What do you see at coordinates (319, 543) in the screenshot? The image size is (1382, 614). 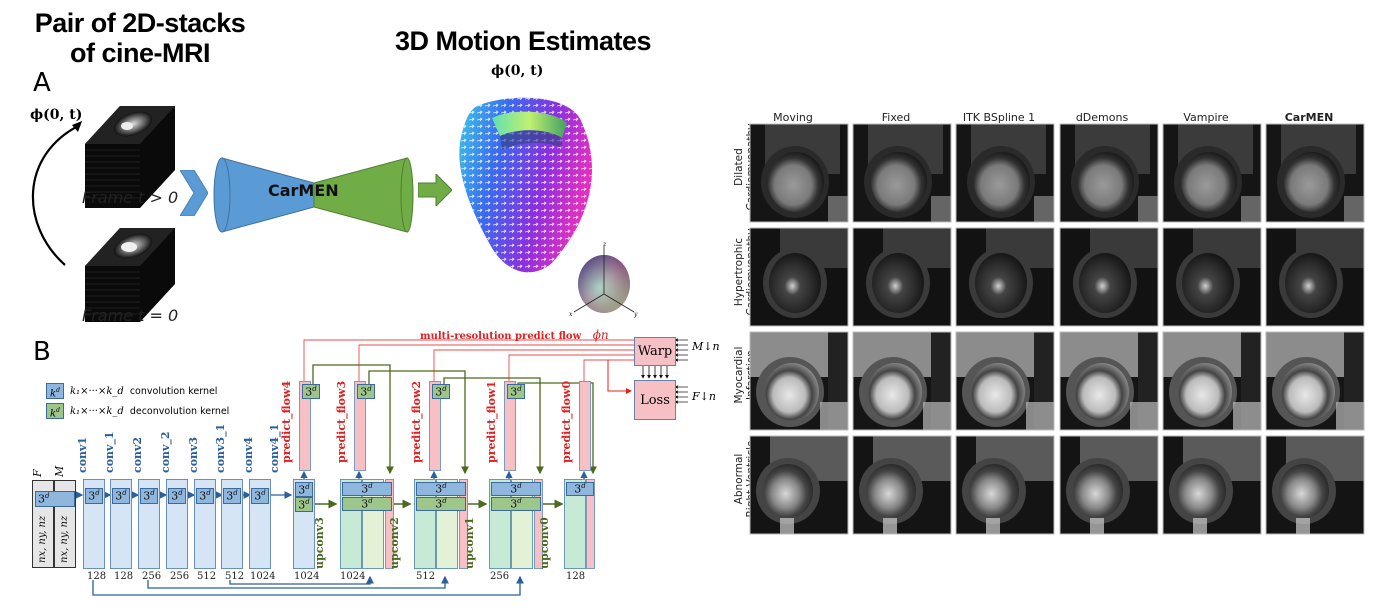 I see `label-upconv3: upconv3` at bounding box center [319, 543].